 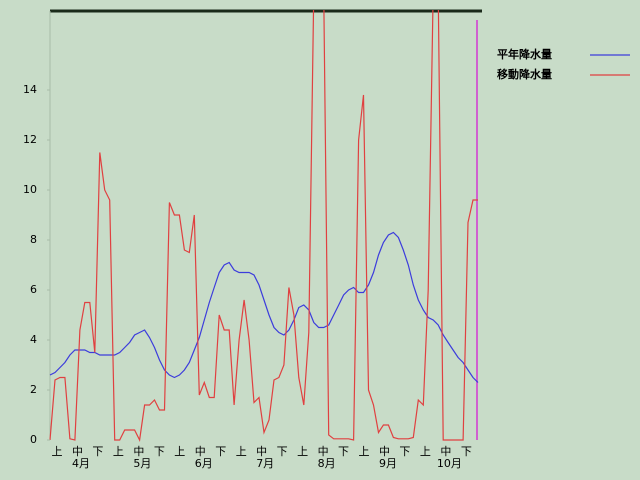 I want to click on y-tick-label: 12, so click(x=30, y=139).